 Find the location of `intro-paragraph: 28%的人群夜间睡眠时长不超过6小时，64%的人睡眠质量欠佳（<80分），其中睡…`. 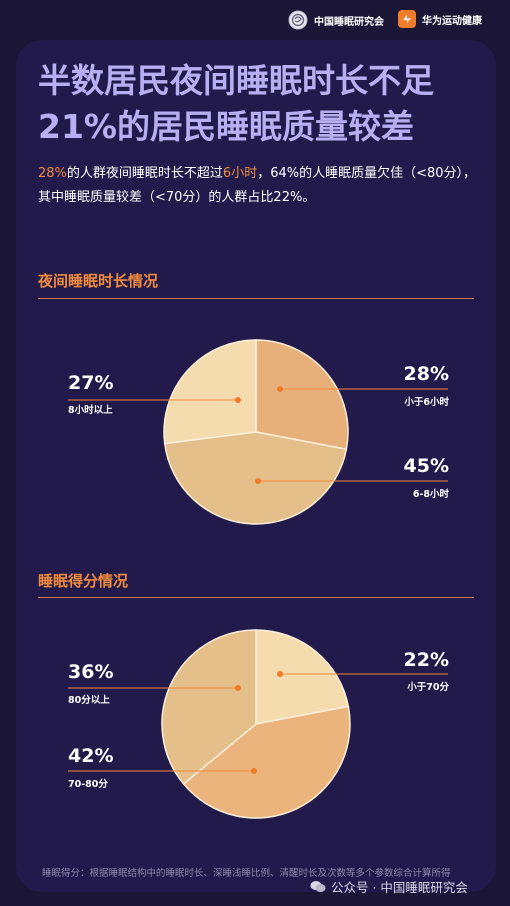

intro-paragraph: 28%的人群夜间睡眠时长不超过6小时，64%的人睡眠质量欠佳（<80分），其中睡… is located at coordinates (258, 186).